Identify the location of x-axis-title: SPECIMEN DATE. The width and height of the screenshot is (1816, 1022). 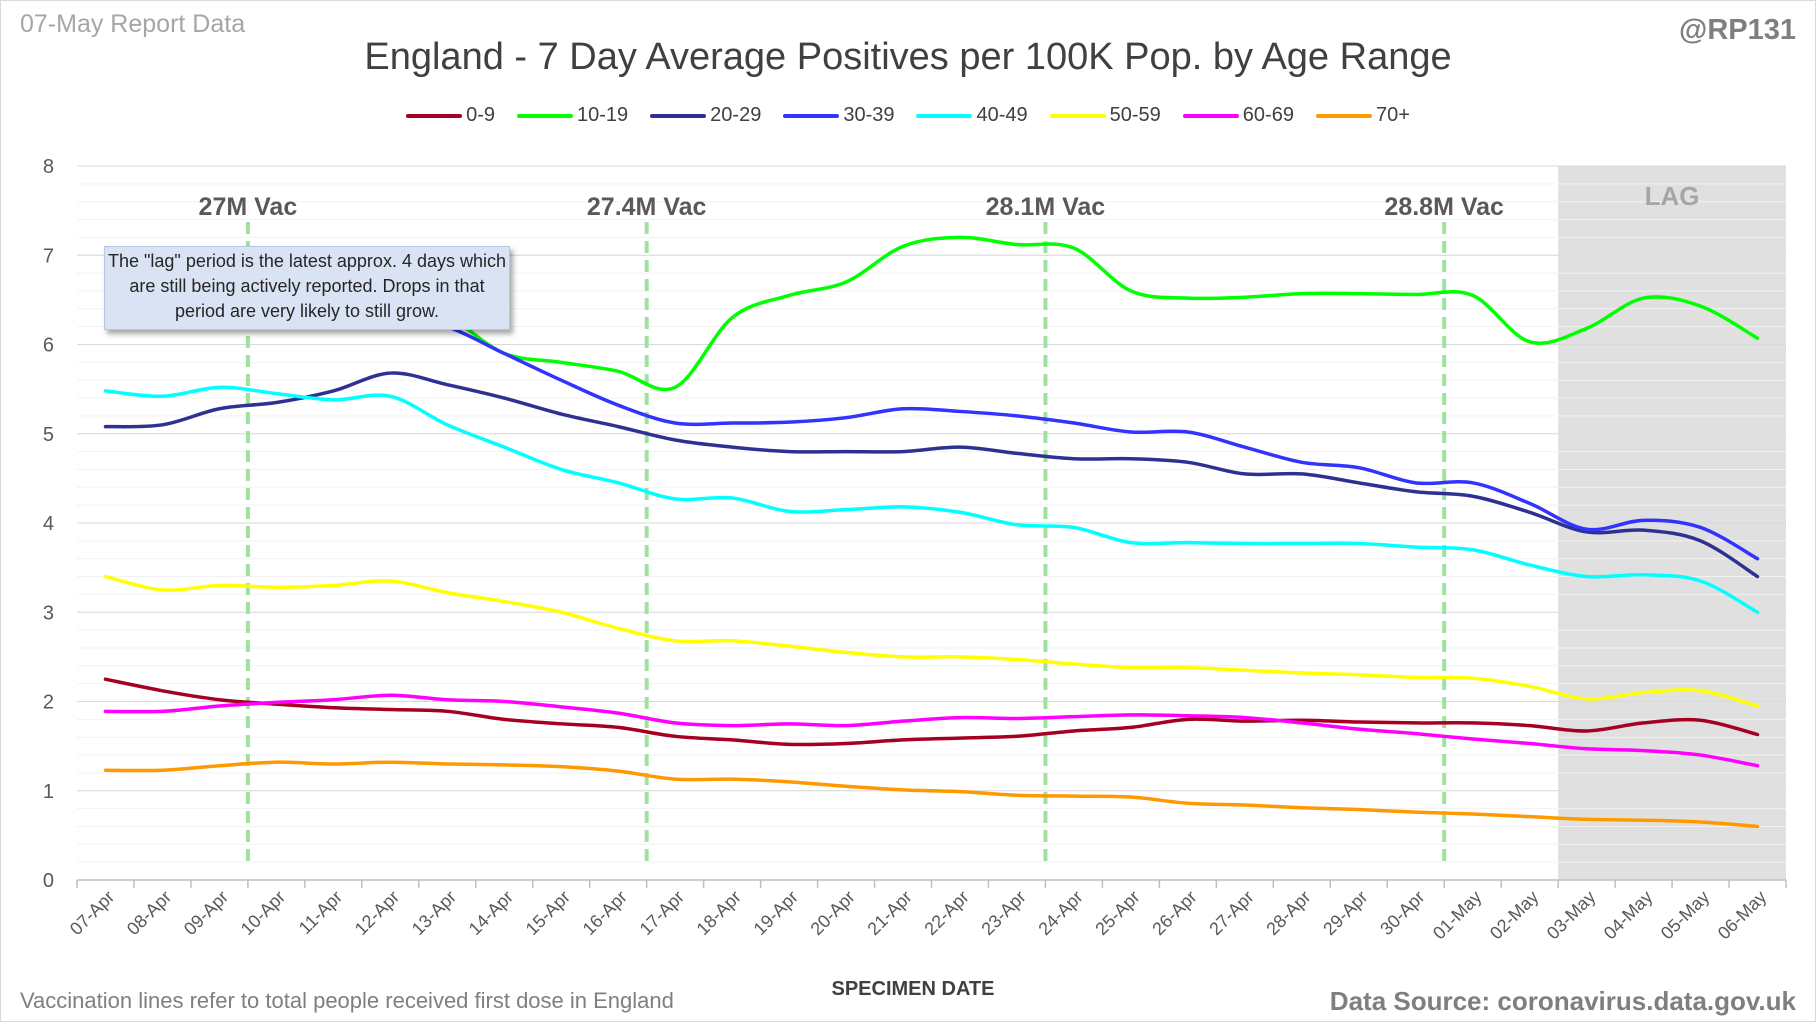
(913, 989).